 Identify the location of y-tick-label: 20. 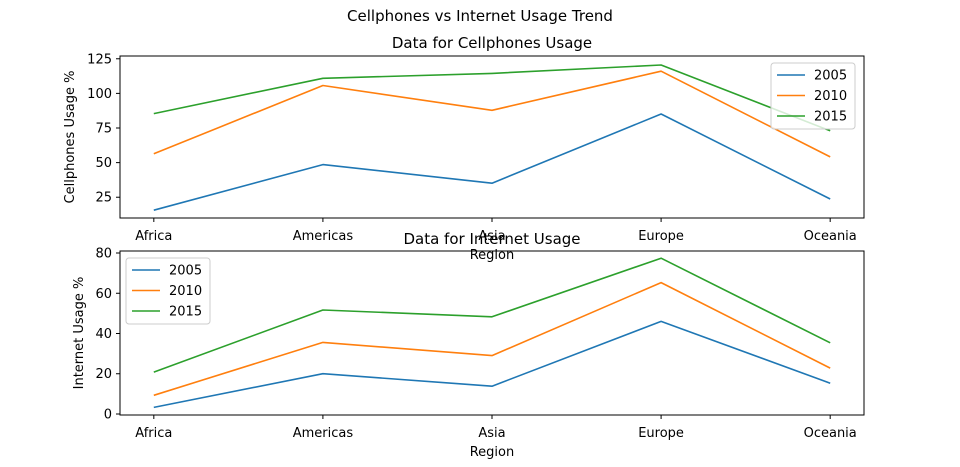
(103, 374).